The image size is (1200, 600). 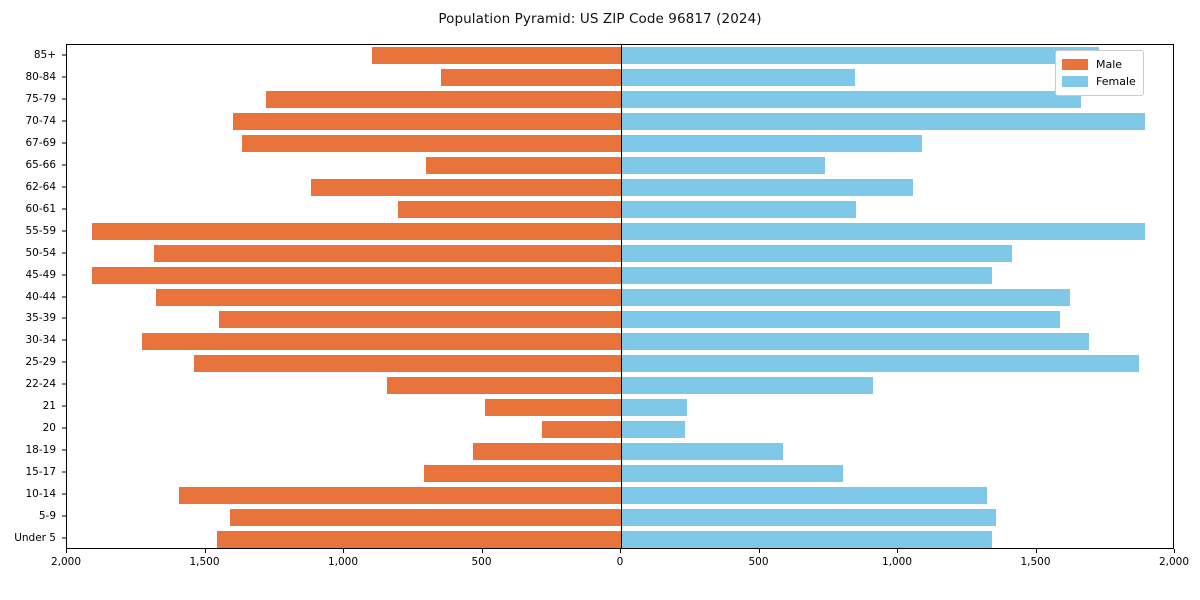 I want to click on x-tick-label: 500, so click(x=758, y=562).